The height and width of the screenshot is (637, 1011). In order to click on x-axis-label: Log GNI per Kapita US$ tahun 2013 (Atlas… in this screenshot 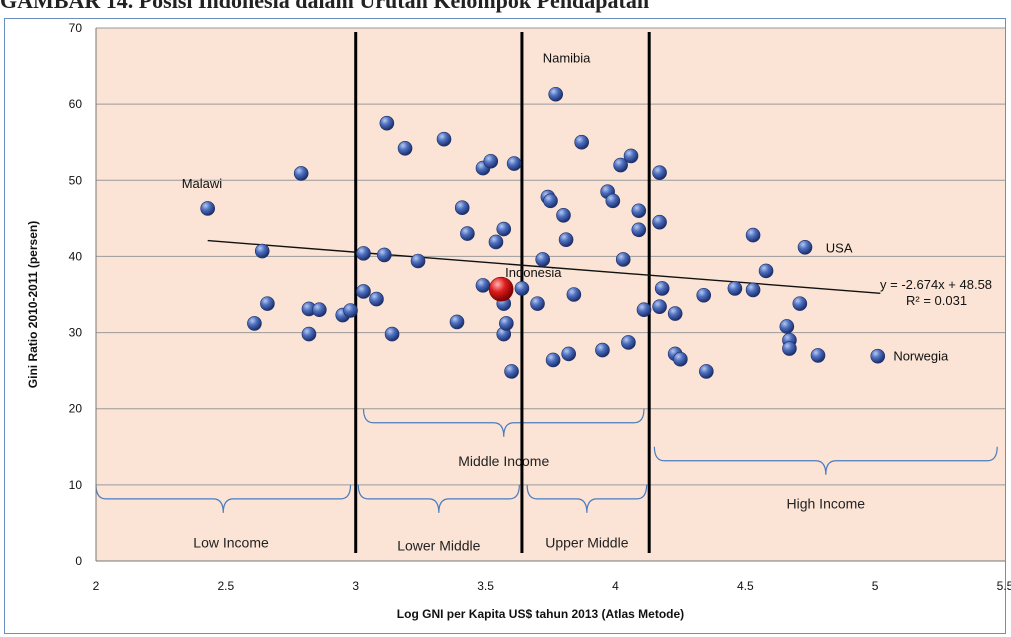, I will do `click(540, 614)`.